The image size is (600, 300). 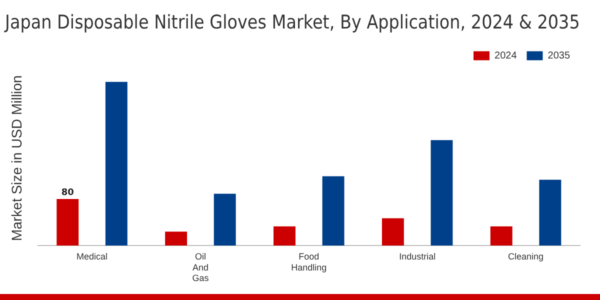 What do you see at coordinates (526, 256) in the screenshot?
I see `x-tick-label: Cleaning` at bounding box center [526, 256].